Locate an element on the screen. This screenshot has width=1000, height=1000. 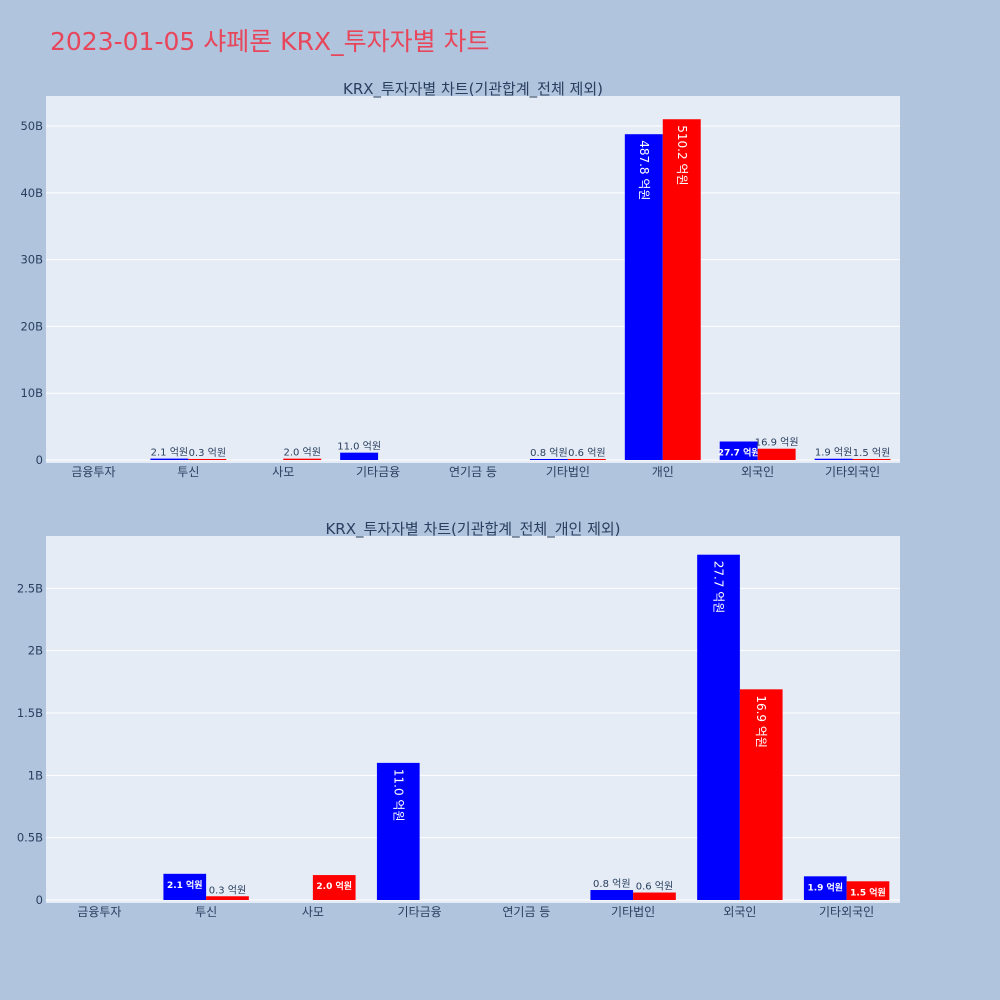
y-tick-label: 10B is located at coordinates (31, 393).